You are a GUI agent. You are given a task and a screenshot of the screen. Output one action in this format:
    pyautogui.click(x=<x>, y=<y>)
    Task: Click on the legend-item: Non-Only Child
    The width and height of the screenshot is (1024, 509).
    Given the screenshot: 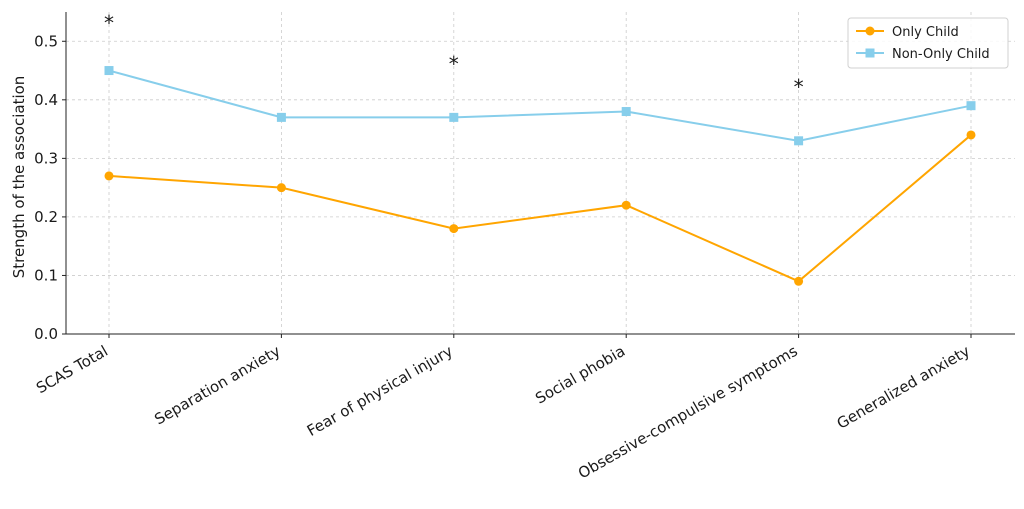 What is the action you would take?
    pyautogui.click(x=923, y=54)
    